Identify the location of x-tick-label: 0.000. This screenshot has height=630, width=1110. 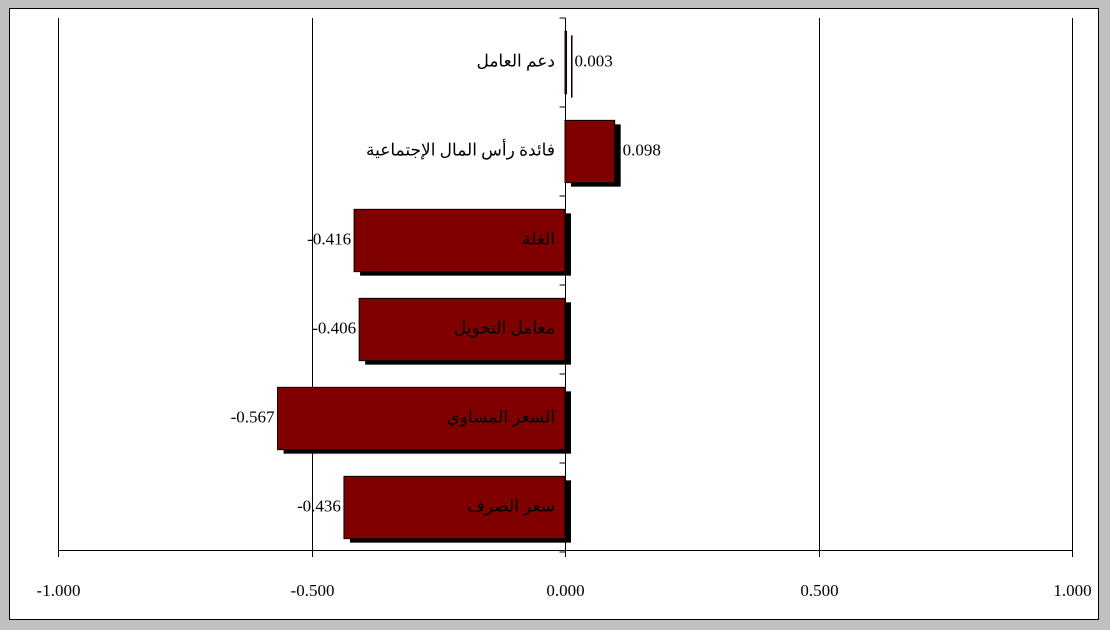
(565, 590).